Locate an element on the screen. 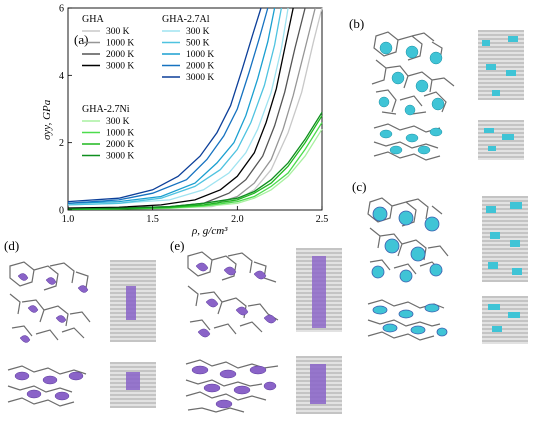 This screenshot has width=550, height=424. x-tick-label: 1.0 is located at coordinates (68, 219).